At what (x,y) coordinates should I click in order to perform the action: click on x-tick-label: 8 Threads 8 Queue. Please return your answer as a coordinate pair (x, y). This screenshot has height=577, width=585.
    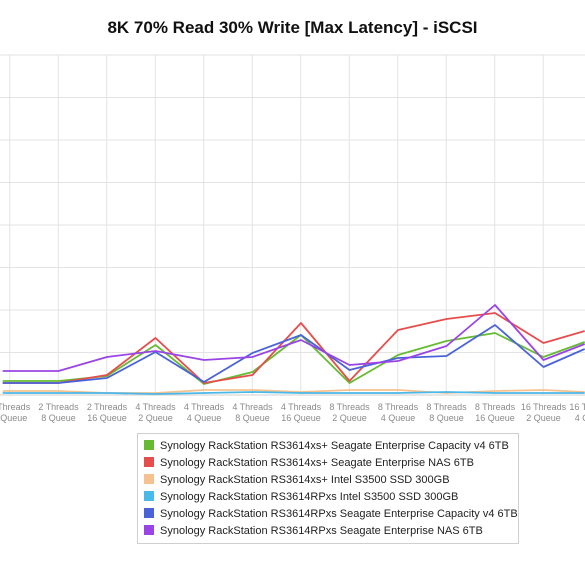
    Looking at the image, I should click on (446, 412).